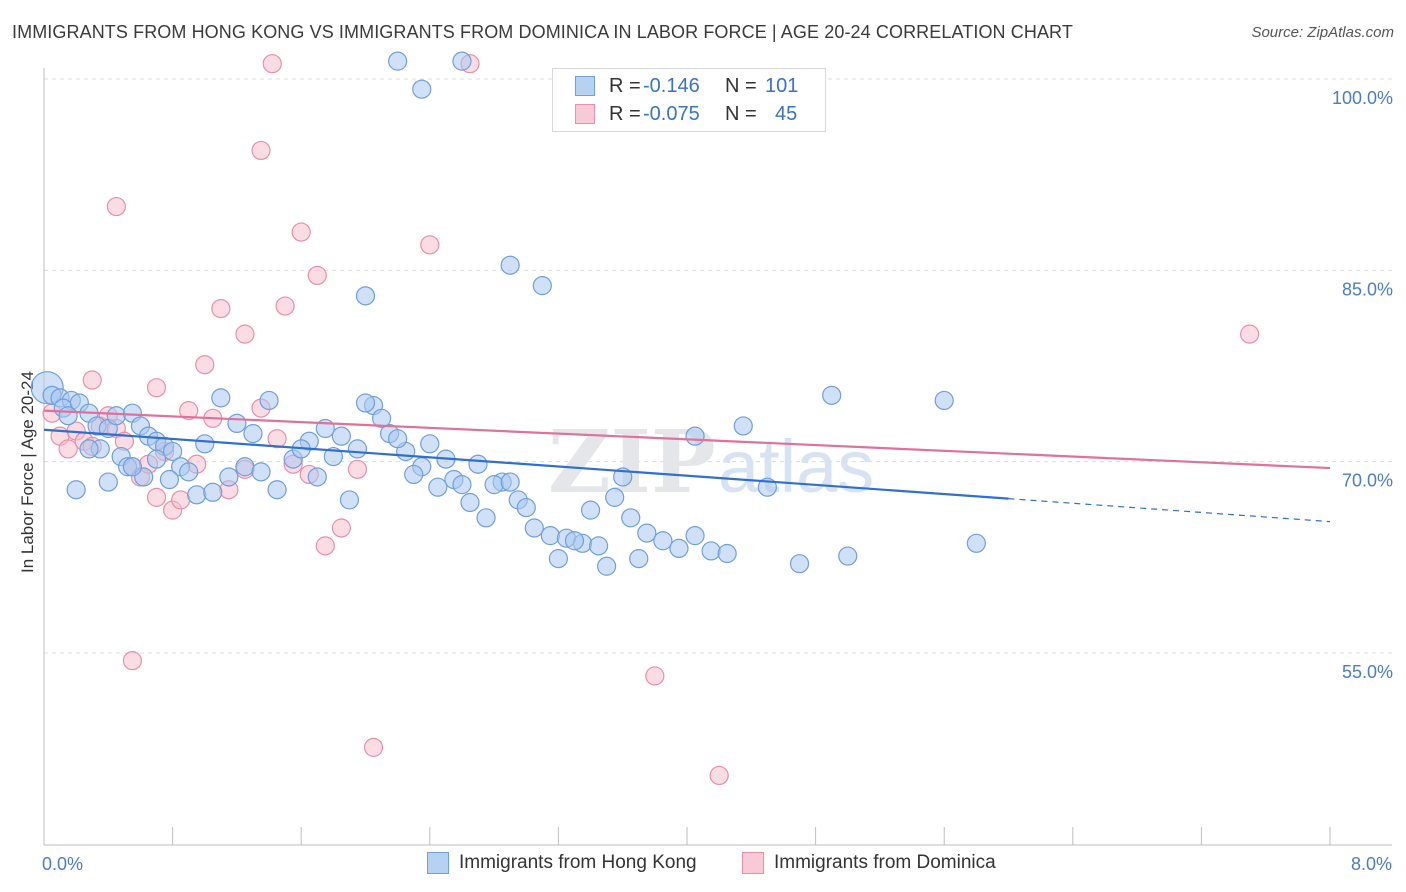  I want to click on legend-swatch-blue, so click(438, 863).